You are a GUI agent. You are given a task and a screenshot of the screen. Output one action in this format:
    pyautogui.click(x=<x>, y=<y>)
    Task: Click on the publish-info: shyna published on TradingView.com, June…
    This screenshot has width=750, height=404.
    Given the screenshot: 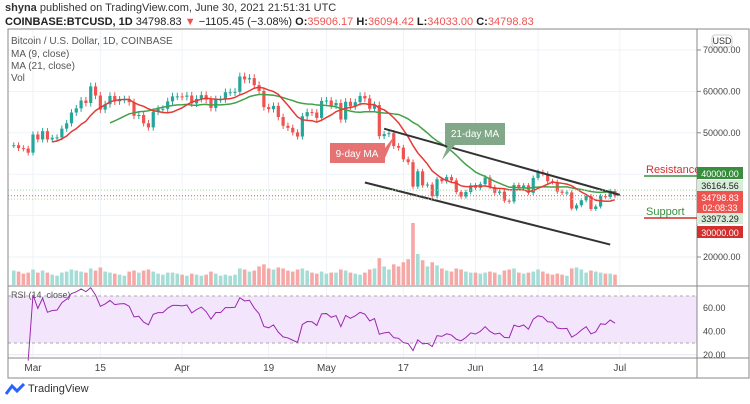 What is the action you would take?
    pyautogui.click(x=170, y=8)
    